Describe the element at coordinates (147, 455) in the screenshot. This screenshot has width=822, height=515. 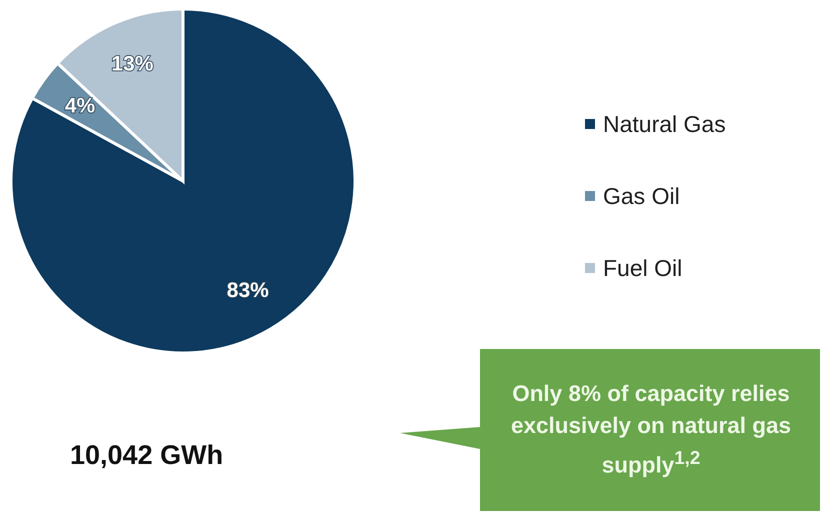
I see `text: 10,042 GWh` at that location.